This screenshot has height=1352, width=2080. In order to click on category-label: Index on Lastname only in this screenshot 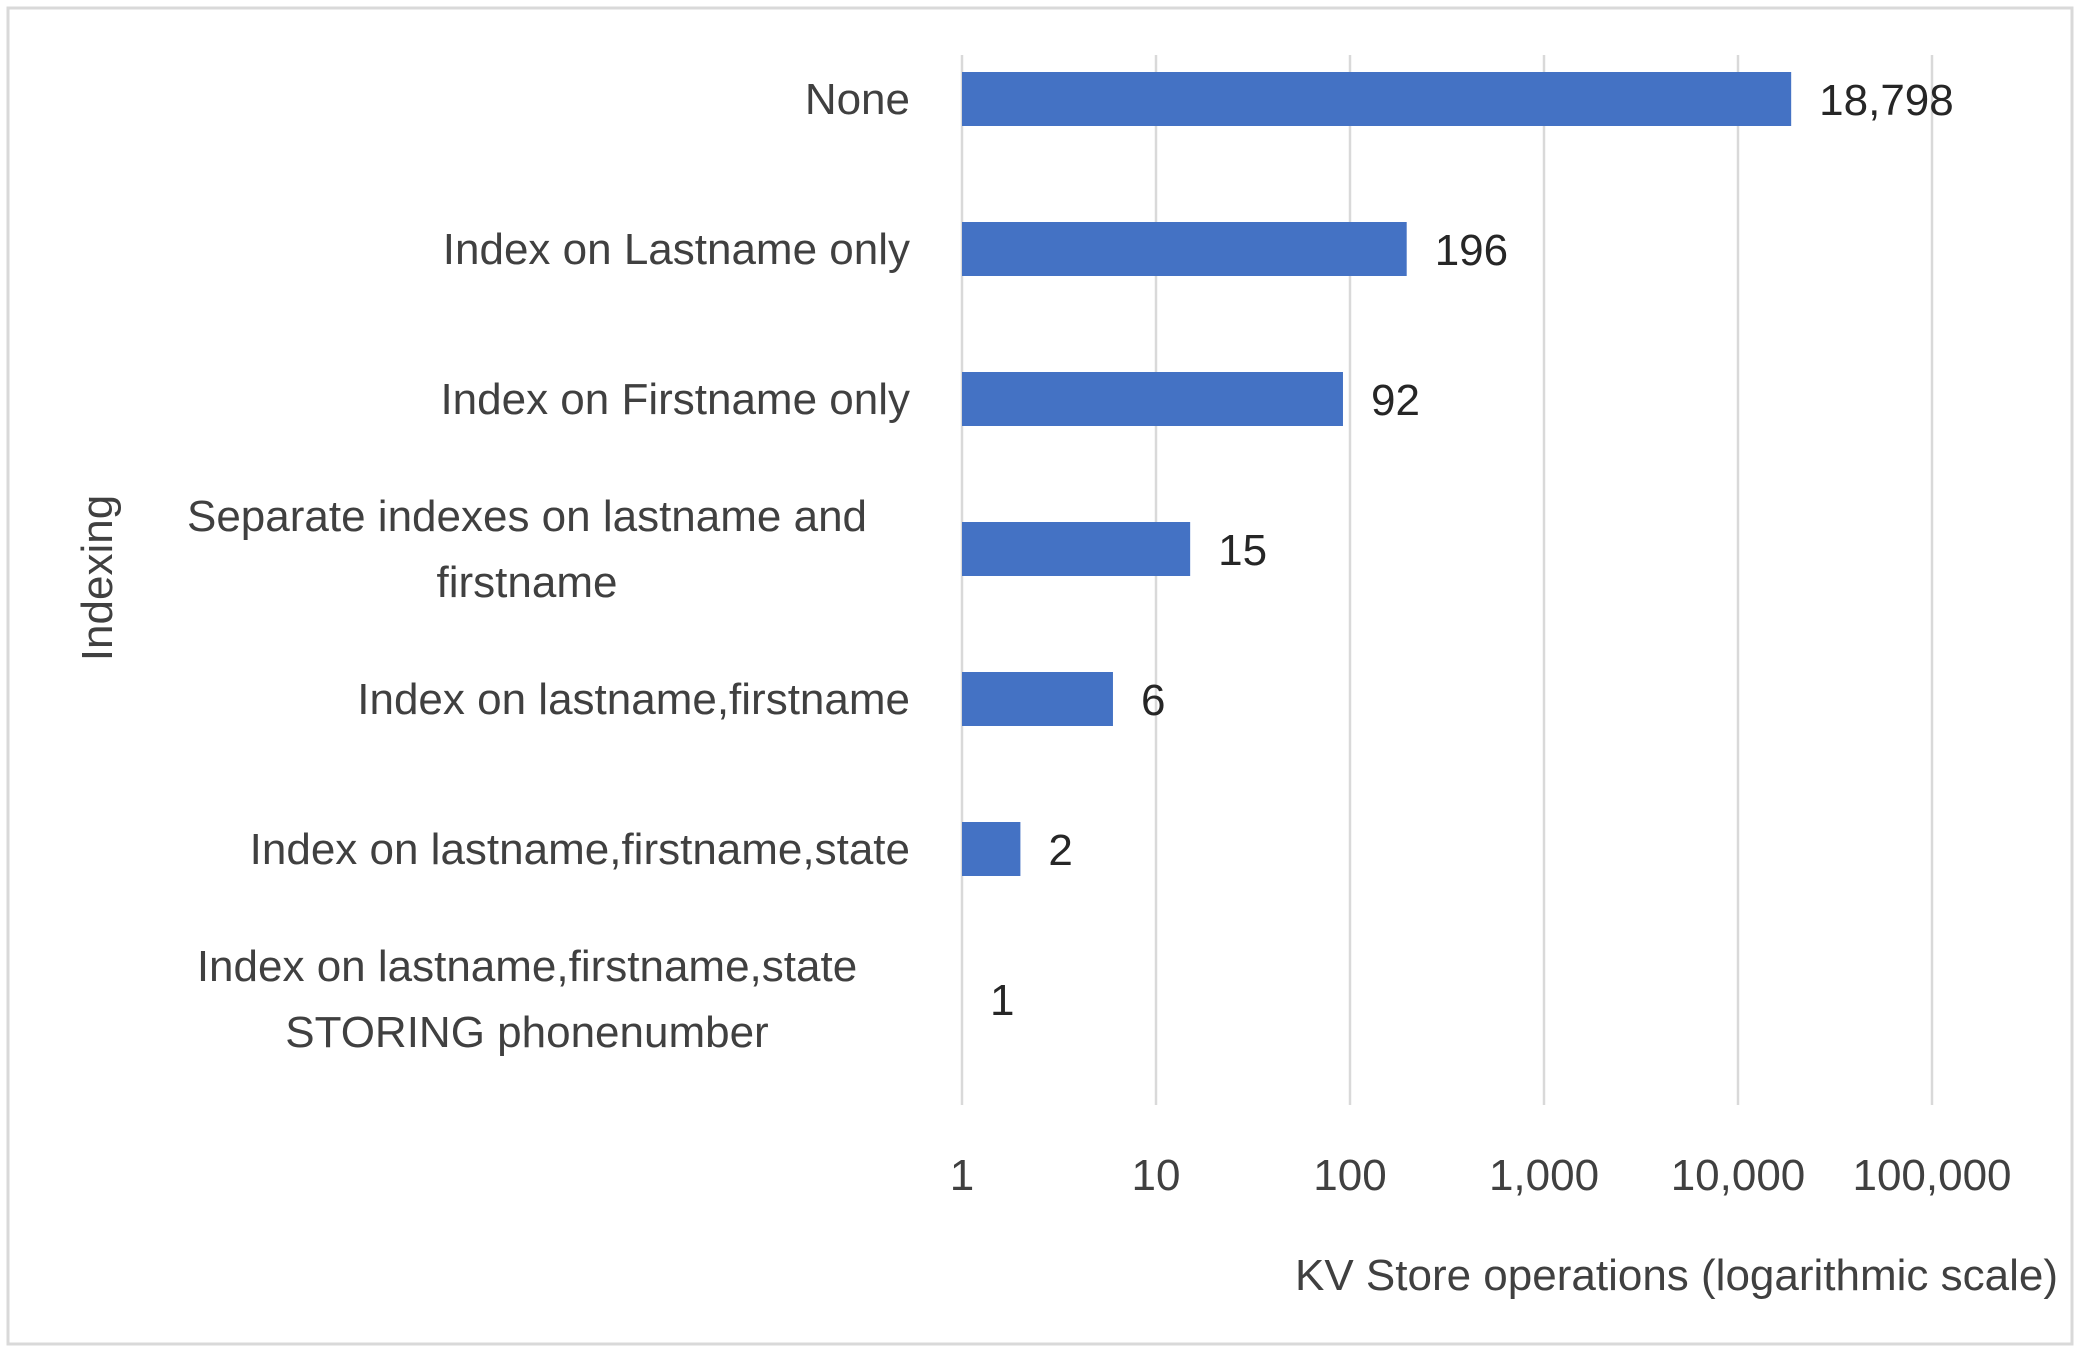, I will do `click(676, 249)`.